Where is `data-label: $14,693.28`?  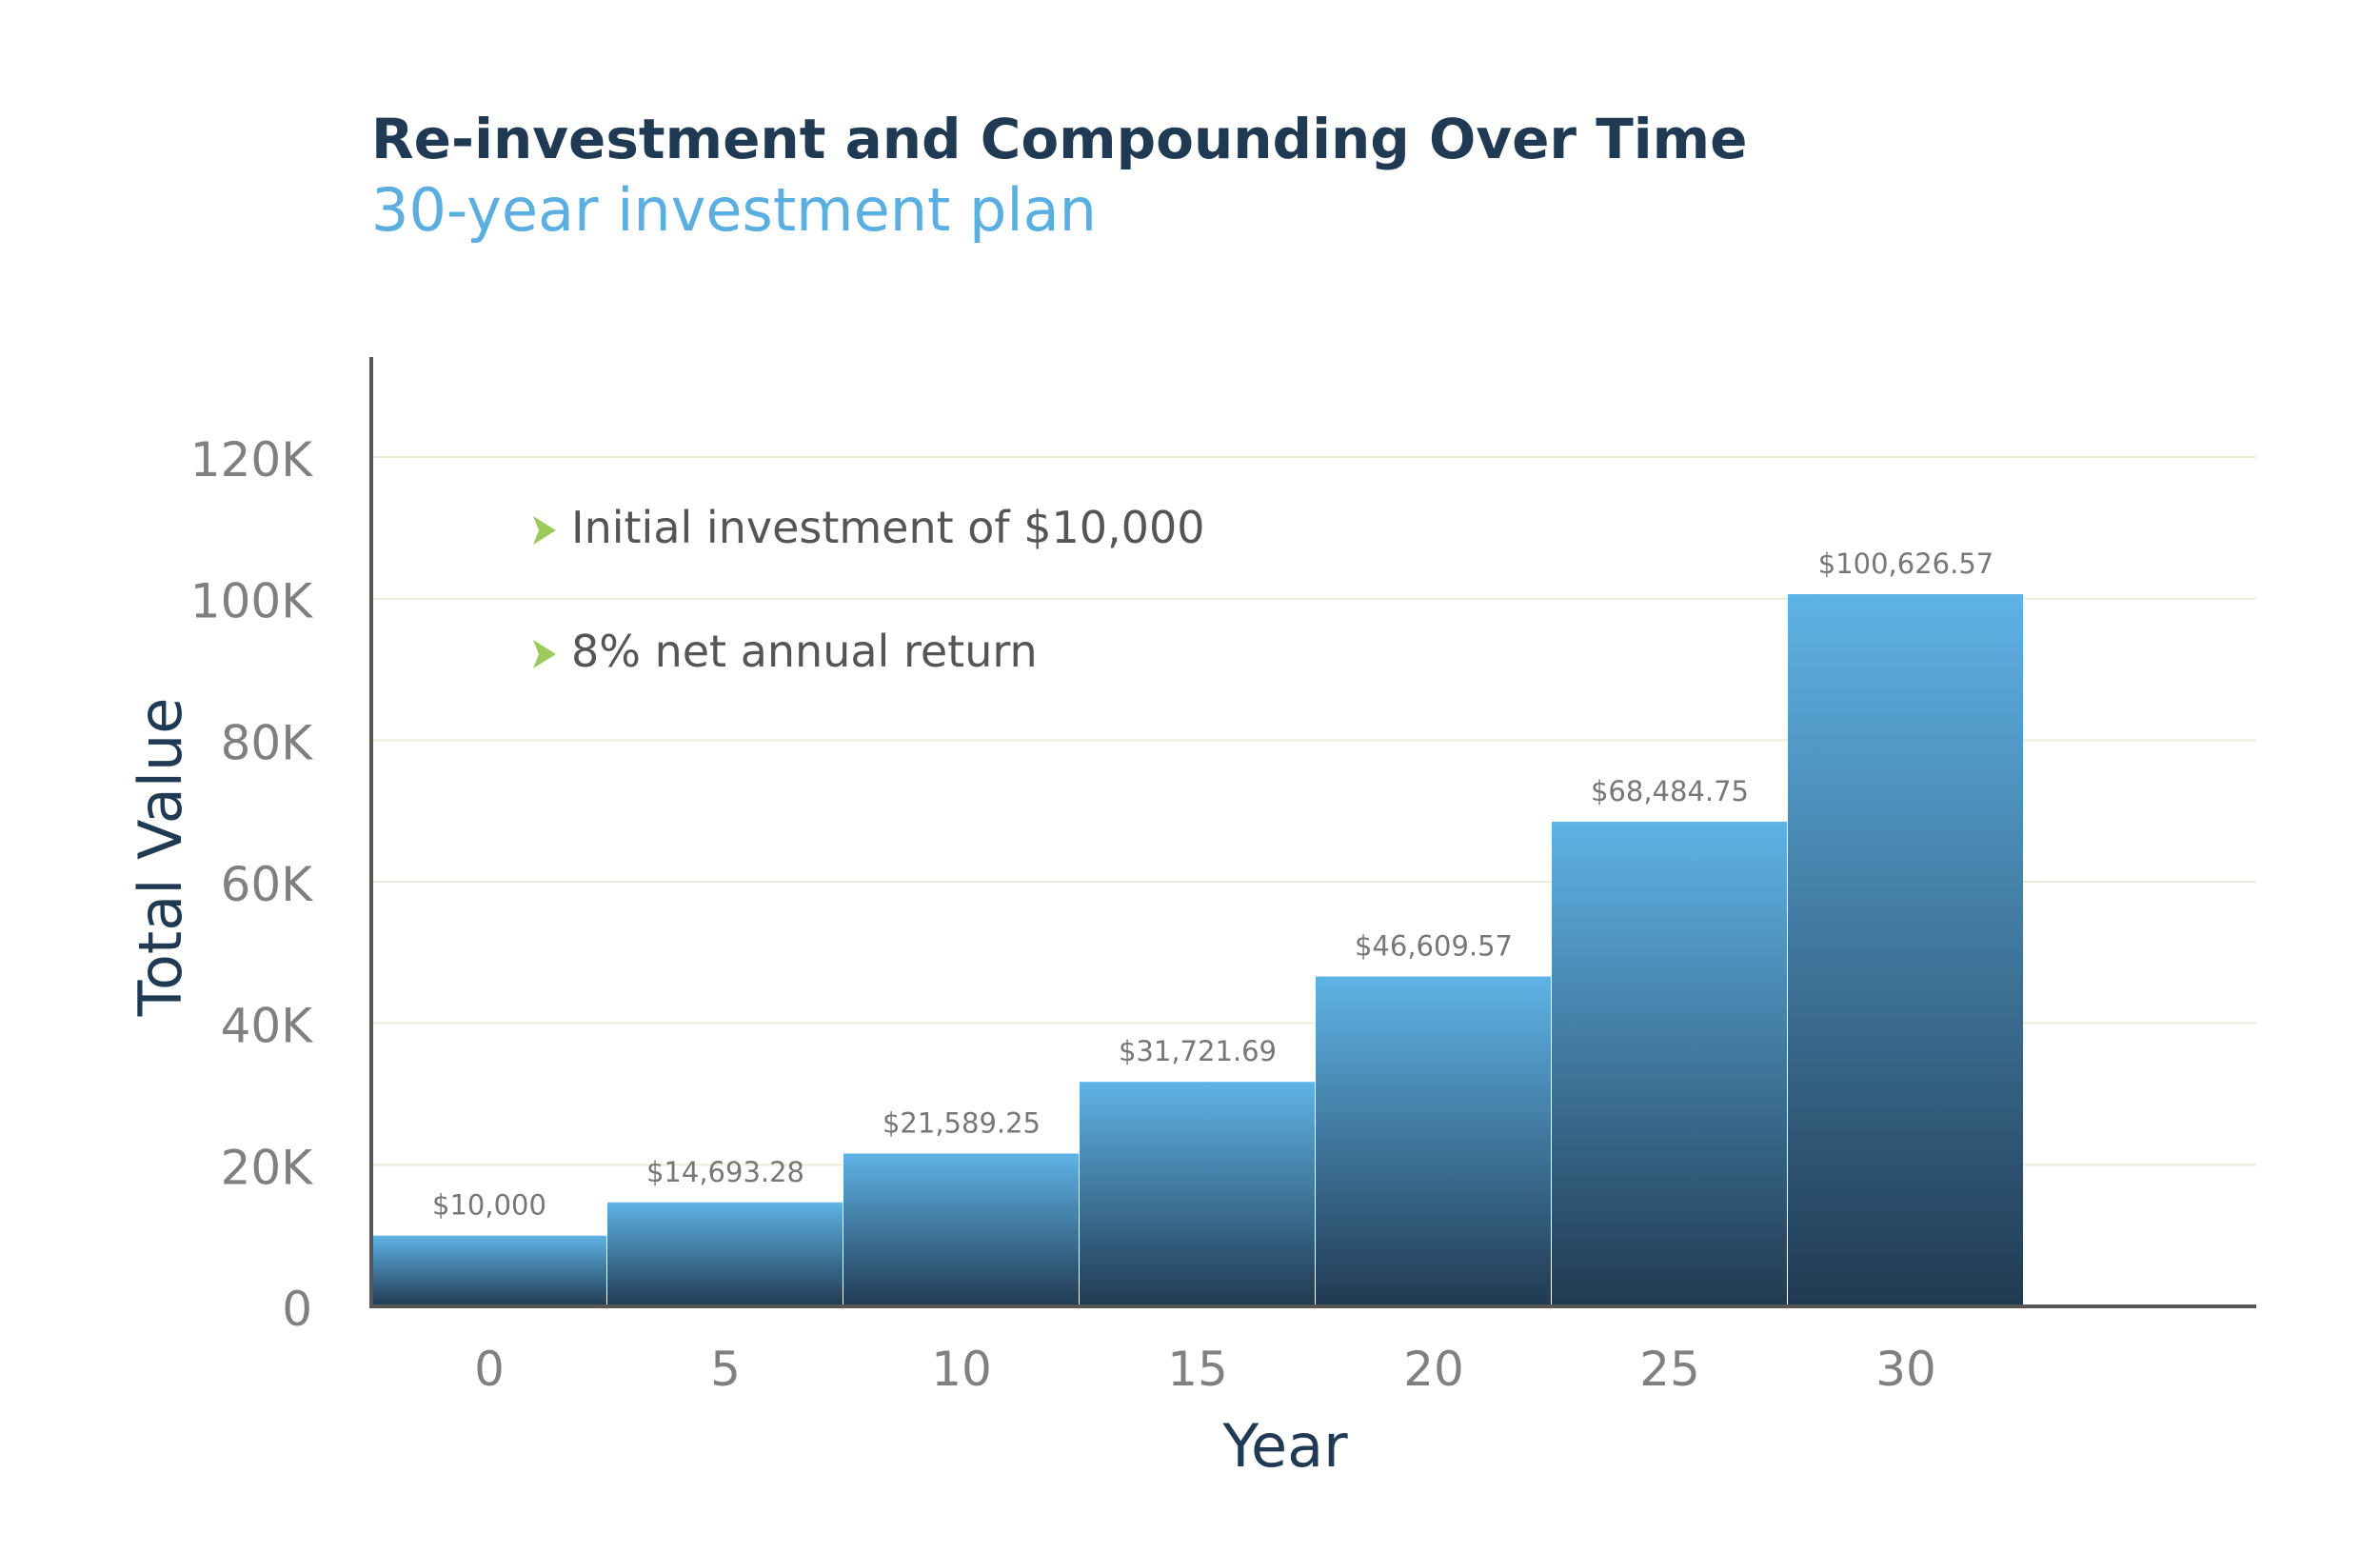
data-label: $14,693.28 is located at coordinates (725, 1172).